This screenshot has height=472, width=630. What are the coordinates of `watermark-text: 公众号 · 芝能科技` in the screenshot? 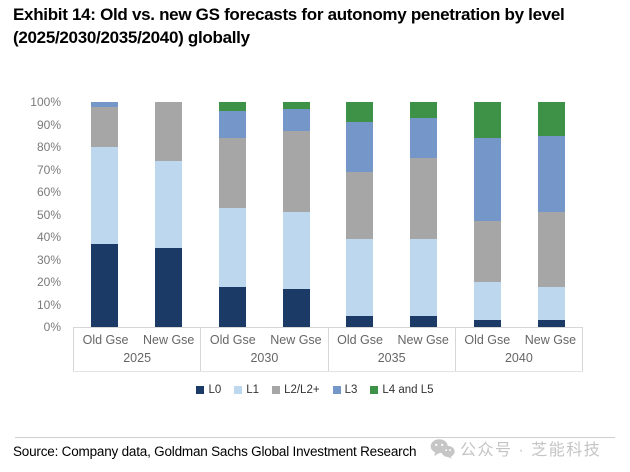 It's located at (531, 450).